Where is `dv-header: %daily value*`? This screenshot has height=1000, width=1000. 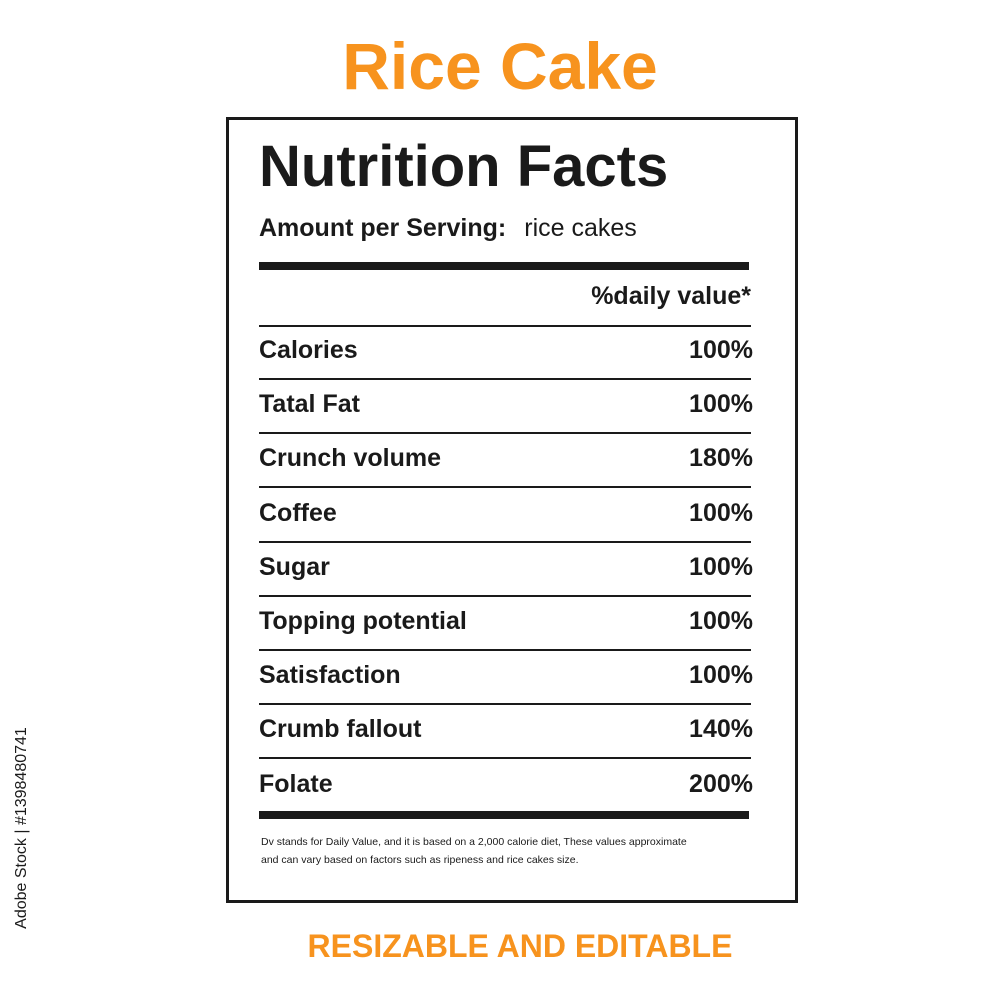 dv-header: %daily value* is located at coordinates (671, 296).